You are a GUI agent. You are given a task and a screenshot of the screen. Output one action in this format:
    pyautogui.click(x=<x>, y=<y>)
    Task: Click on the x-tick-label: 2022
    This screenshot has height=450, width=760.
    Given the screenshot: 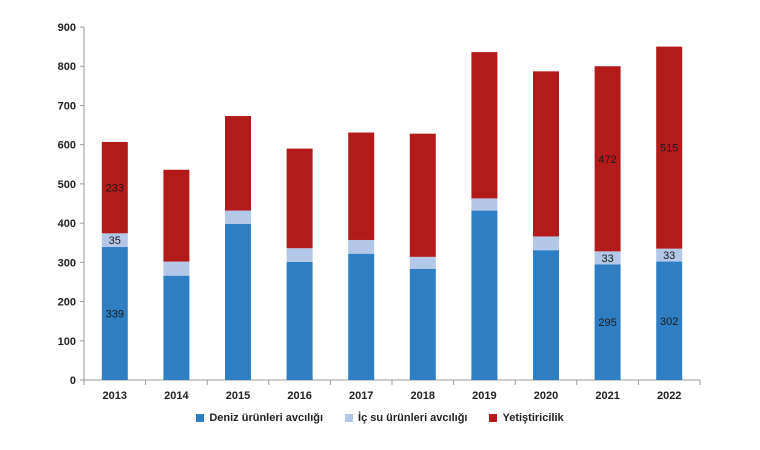 What is the action you would take?
    pyautogui.click(x=669, y=396)
    